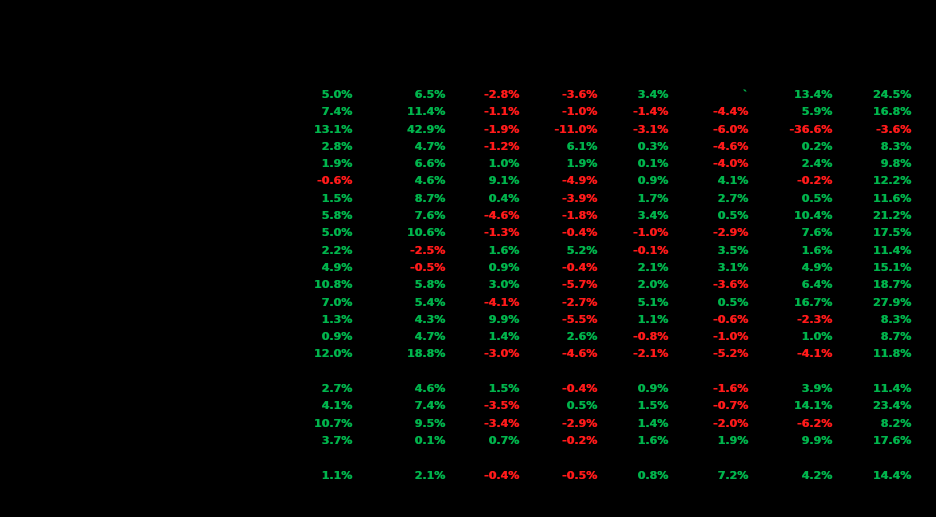 This screenshot has height=517, width=936. I want to click on table-cell: 42.9%, so click(425, 129).